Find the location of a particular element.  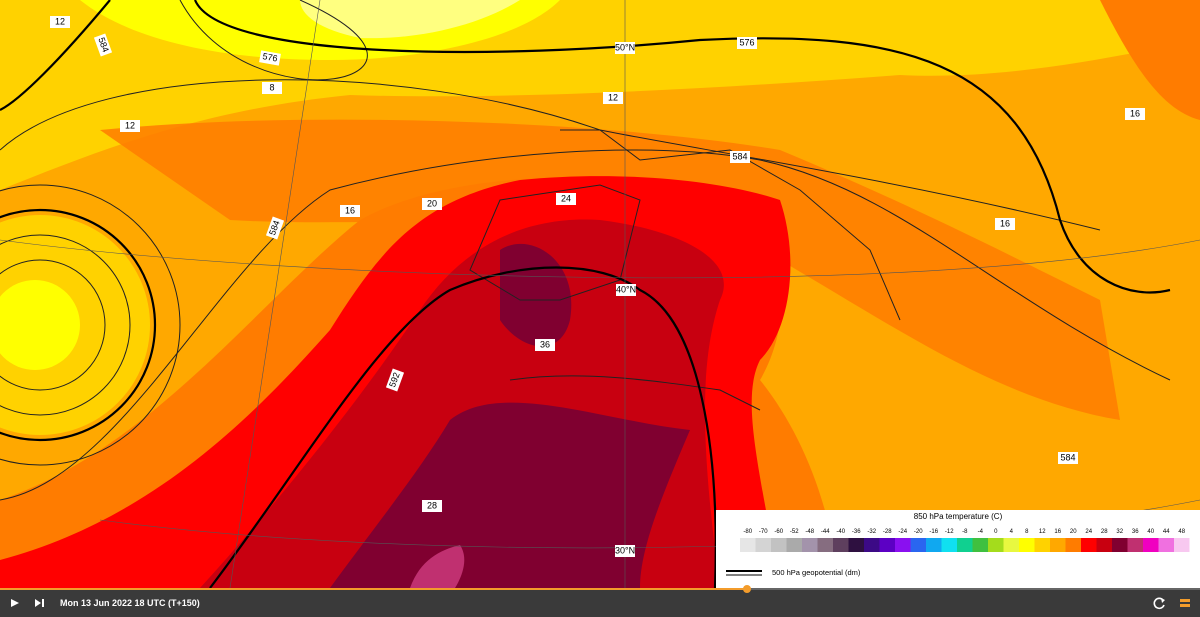

contour-label-text: 24 is located at coordinates (566, 198).